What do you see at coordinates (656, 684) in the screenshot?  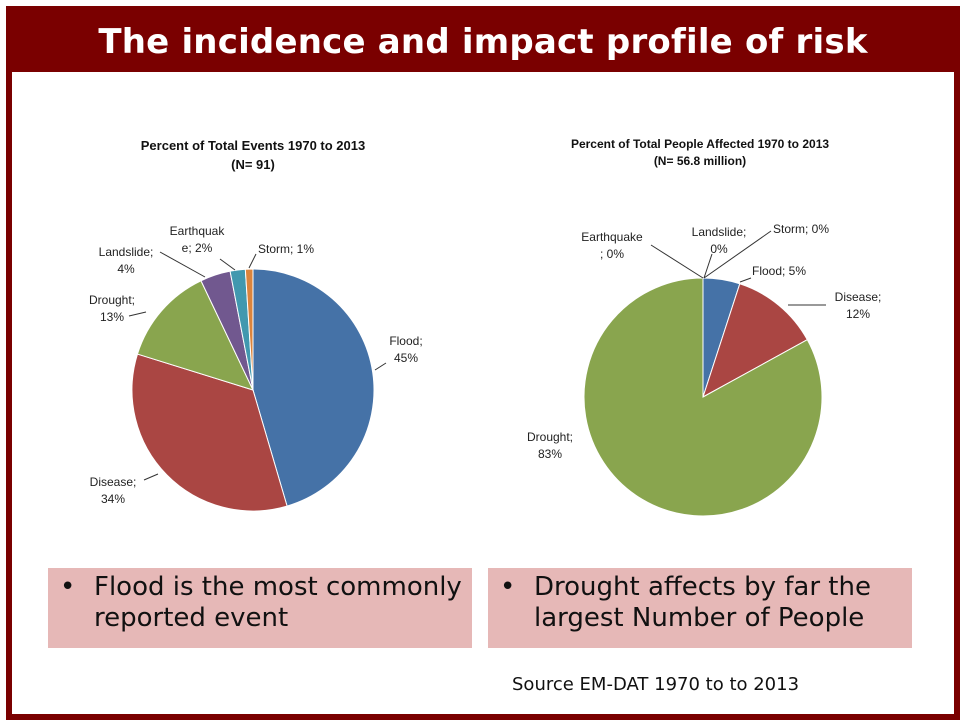 I see `source-note: Source EM-DAT 1970 to to 2013` at bounding box center [656, 684].